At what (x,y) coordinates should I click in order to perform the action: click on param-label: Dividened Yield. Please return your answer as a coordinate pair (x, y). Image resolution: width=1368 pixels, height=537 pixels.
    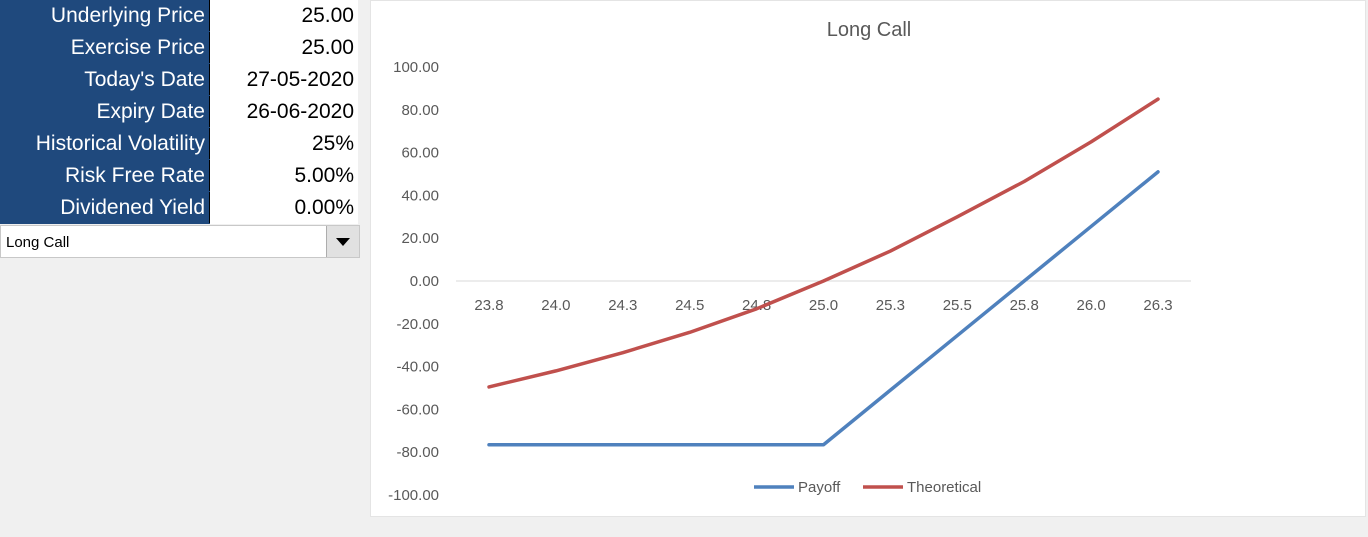
    Looking at the image, I should click on (105, 207).